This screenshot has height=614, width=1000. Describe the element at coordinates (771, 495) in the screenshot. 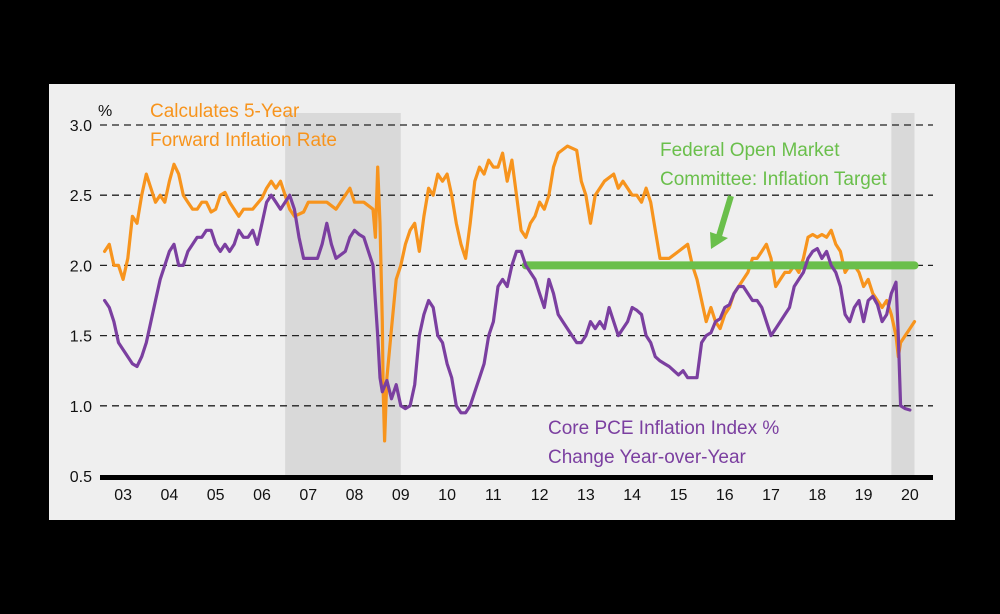

I see `x-tick-label: 17` at that location.